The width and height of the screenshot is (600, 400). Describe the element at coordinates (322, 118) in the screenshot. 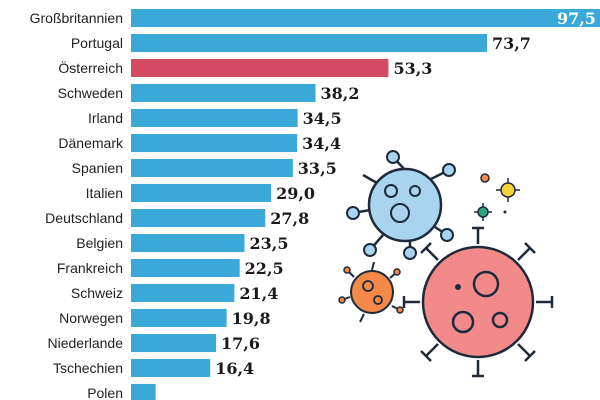

I see `value-label: 34,5` at that location.